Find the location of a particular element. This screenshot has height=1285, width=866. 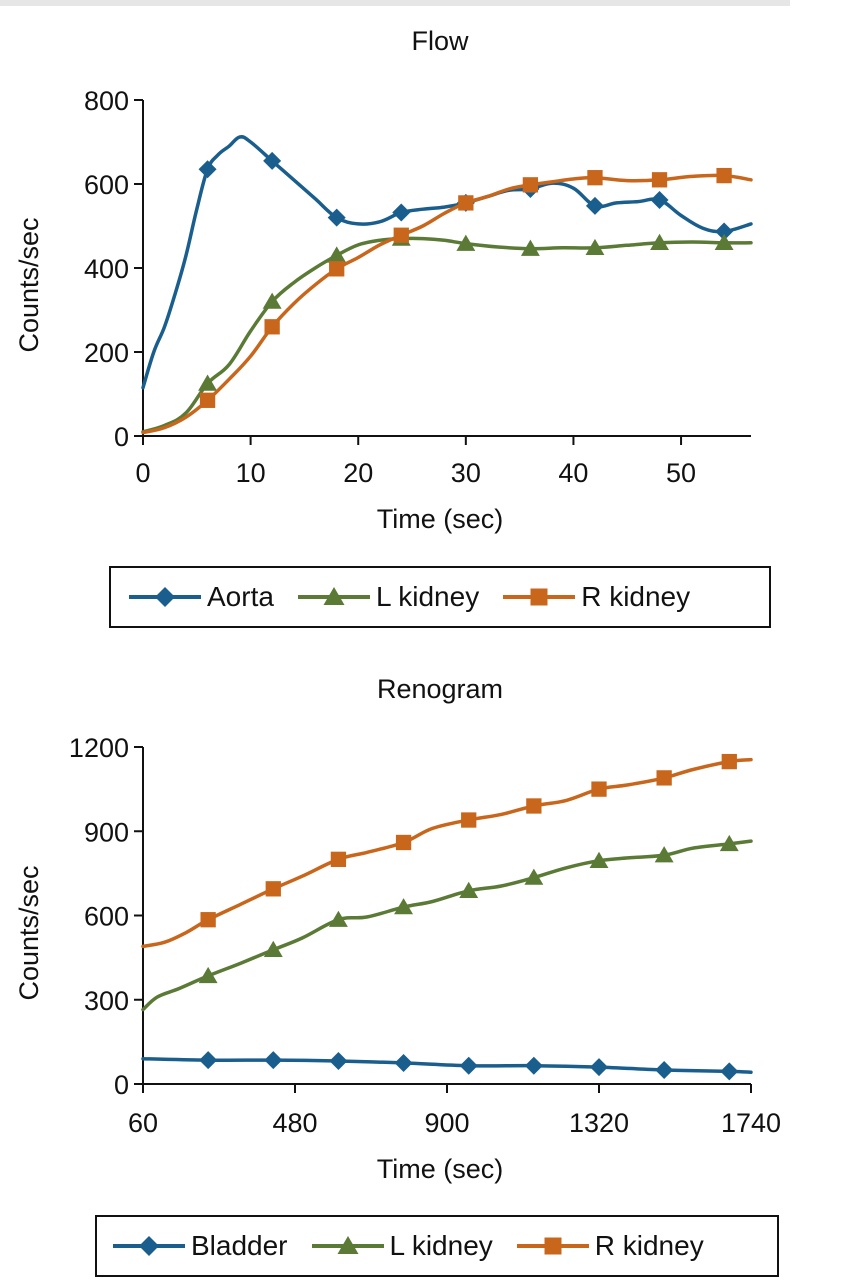

chart-title: Renogram is located at coordinates (440, 689).